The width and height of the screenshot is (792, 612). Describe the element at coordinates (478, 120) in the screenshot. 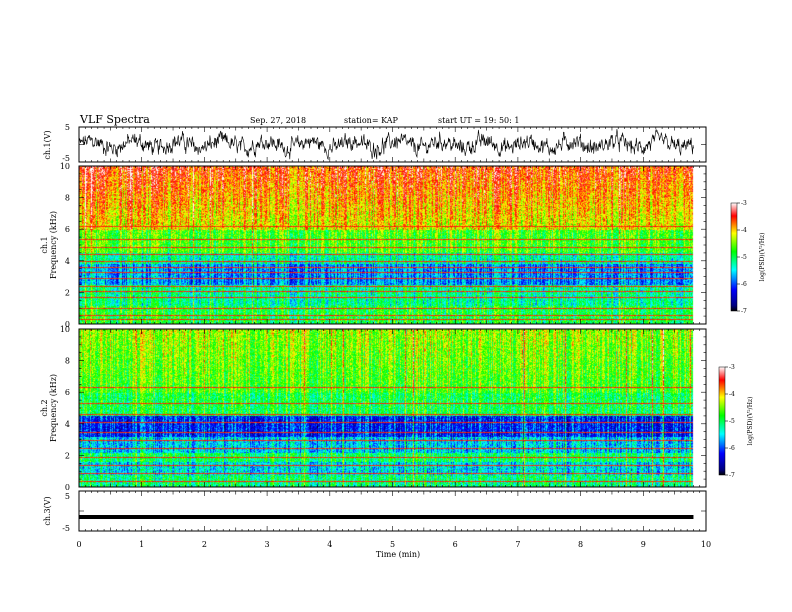

I see `start-time-label: start UT = 19: 50: 1` at that location.